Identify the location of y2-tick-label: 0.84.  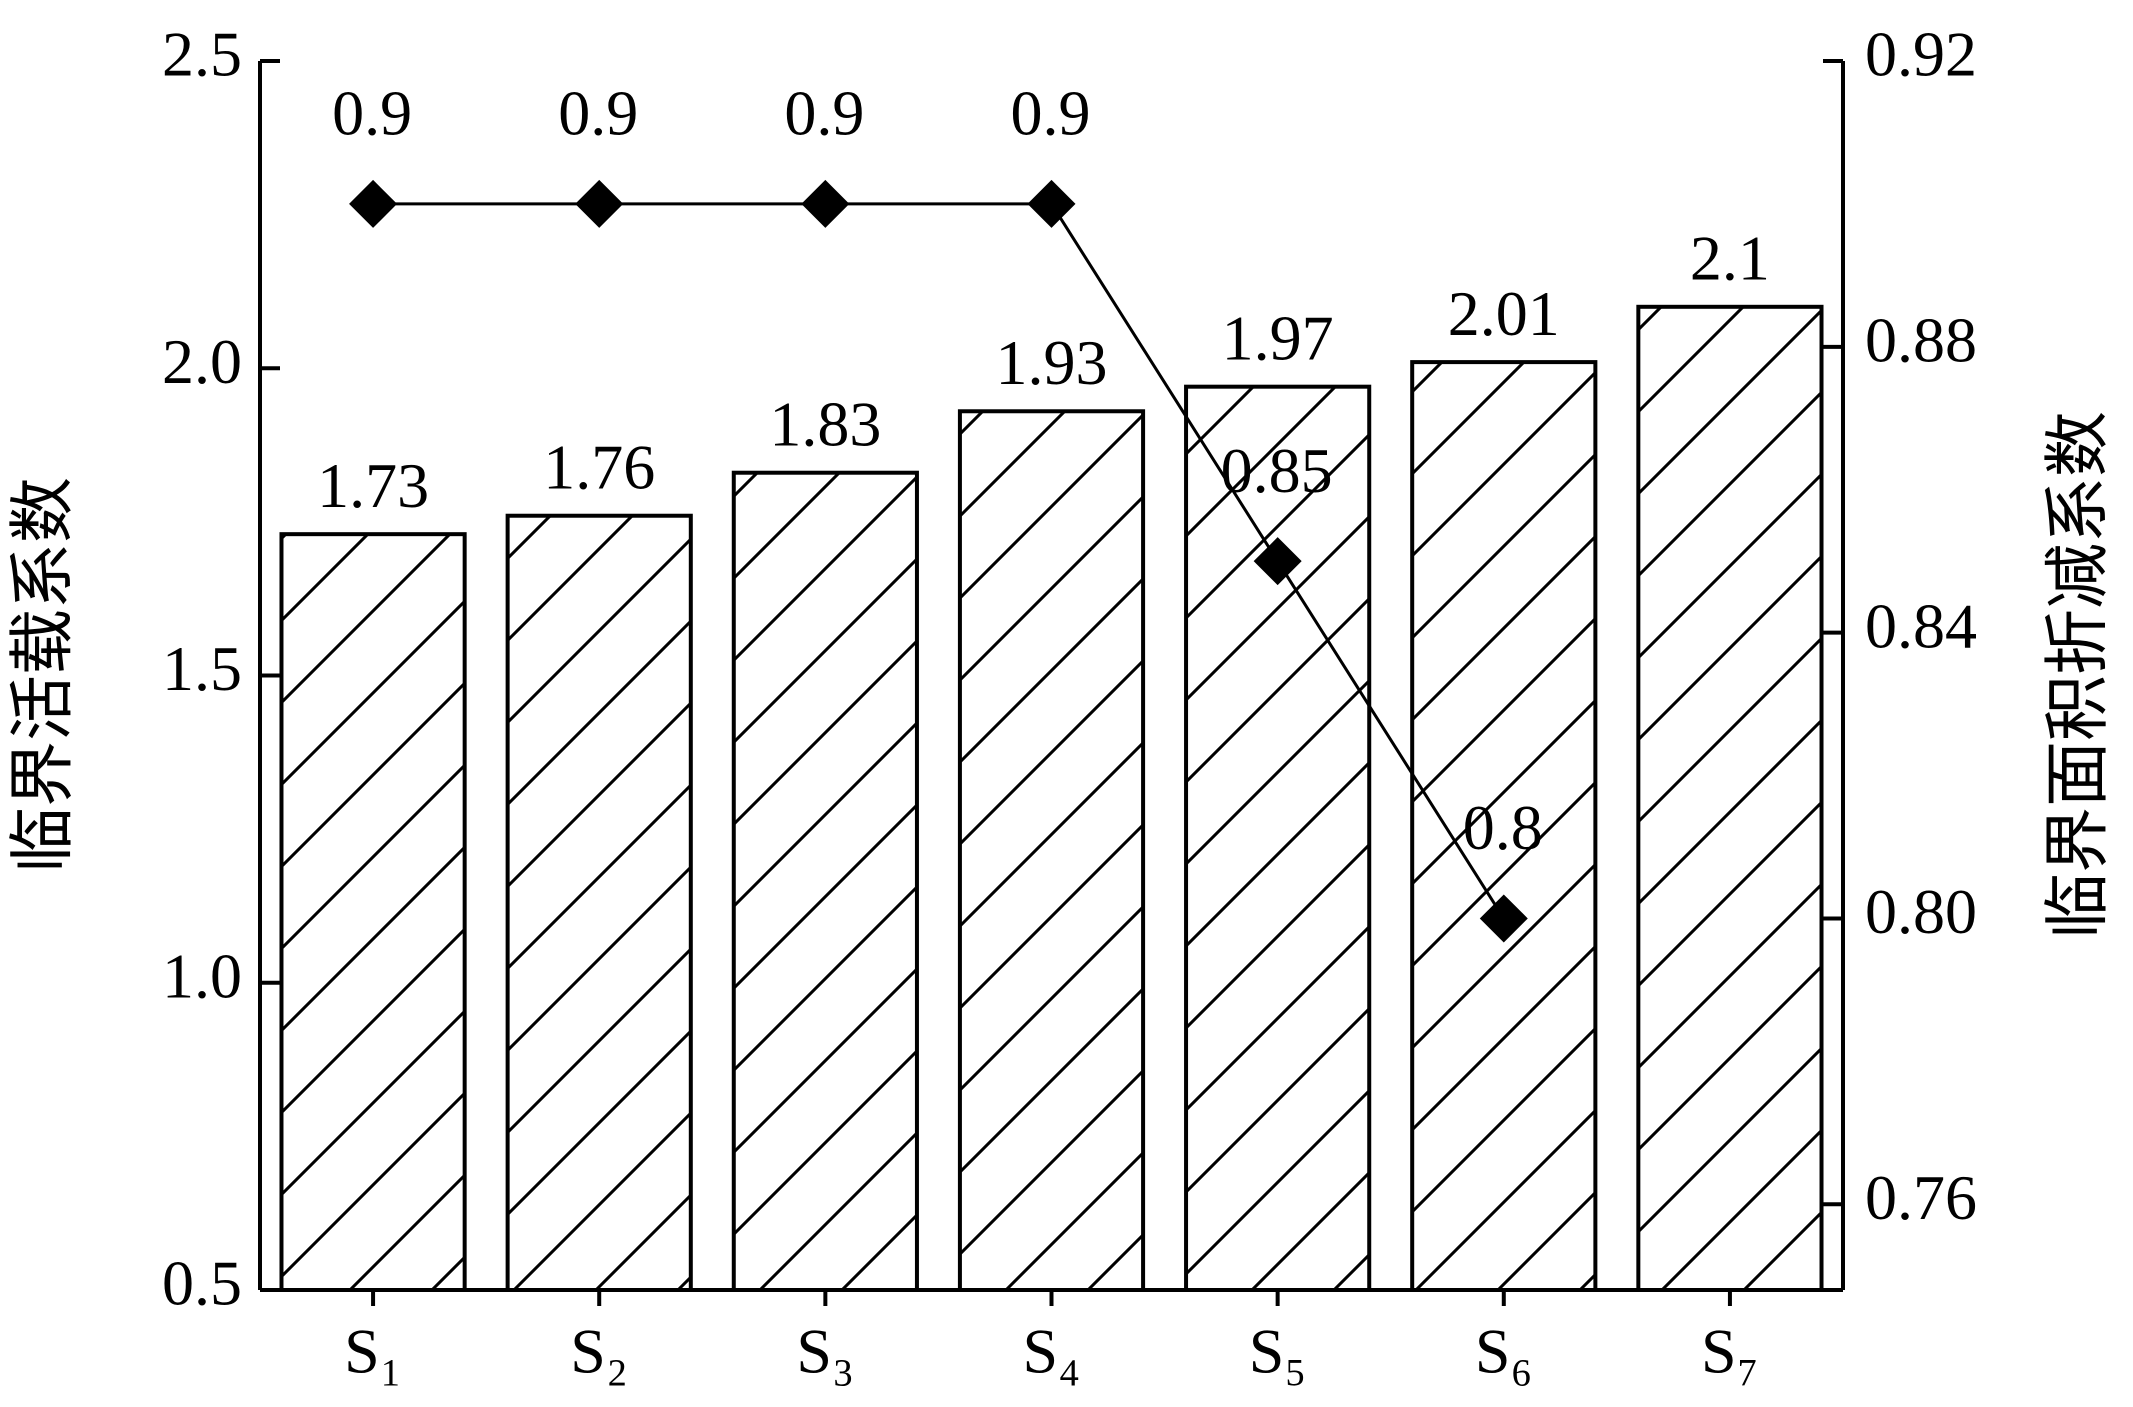
(1921, 625).